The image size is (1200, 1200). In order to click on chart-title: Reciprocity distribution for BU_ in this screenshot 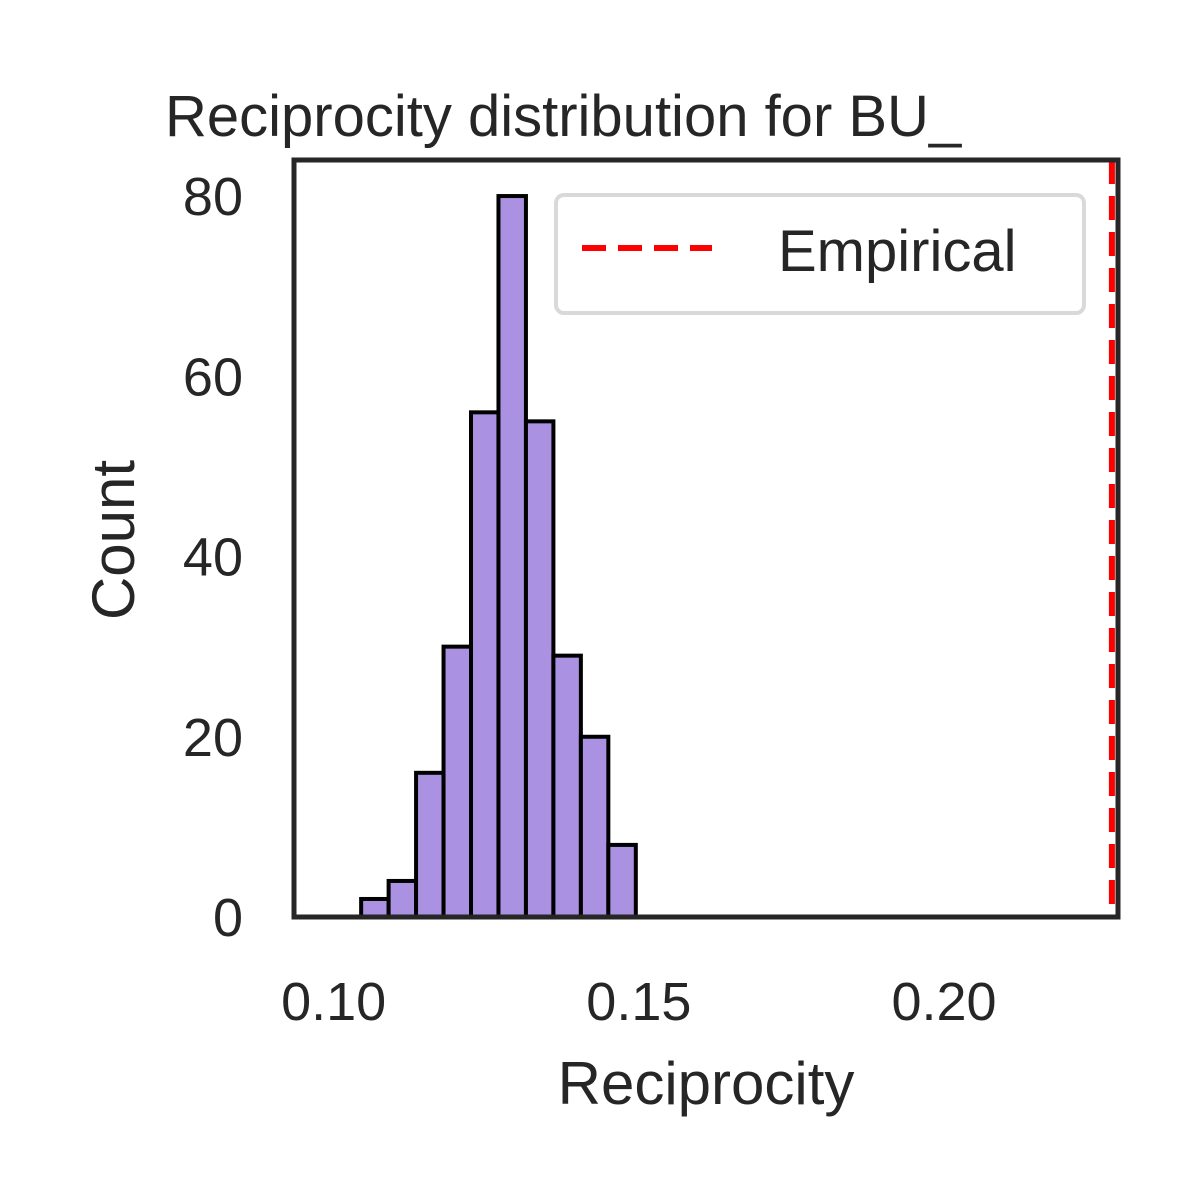, I will do `click(563, 116)`.